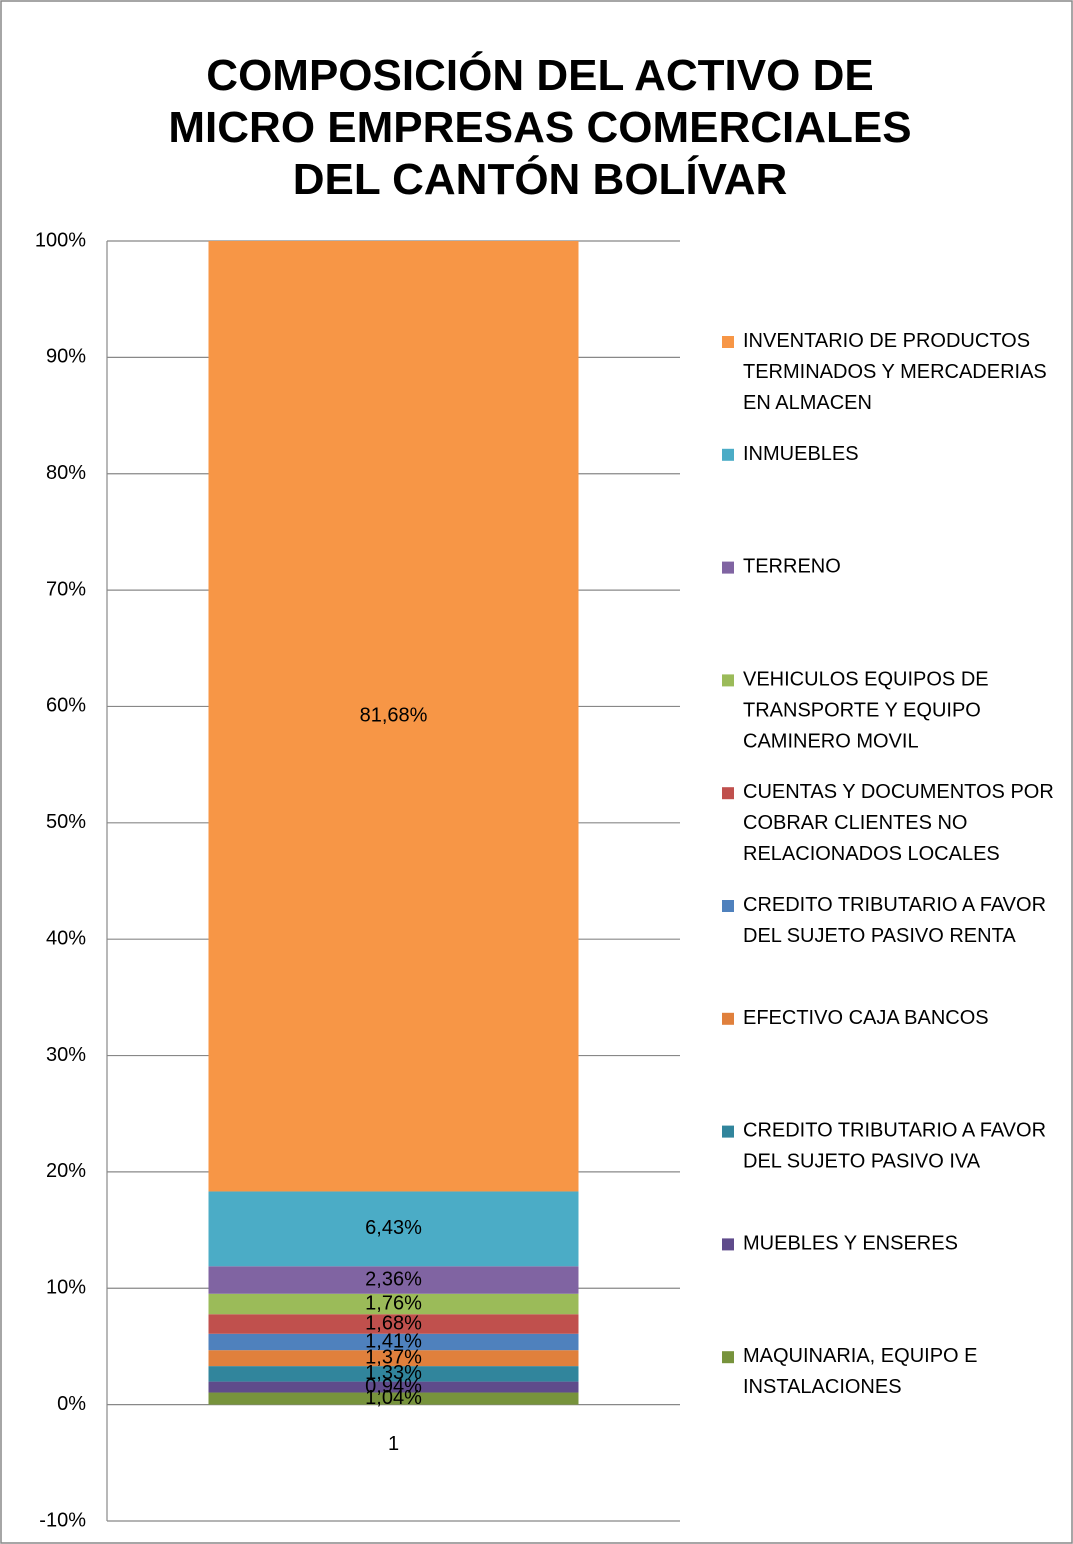  I want to click on text-line: INMUEBLES, so click(801, 454).